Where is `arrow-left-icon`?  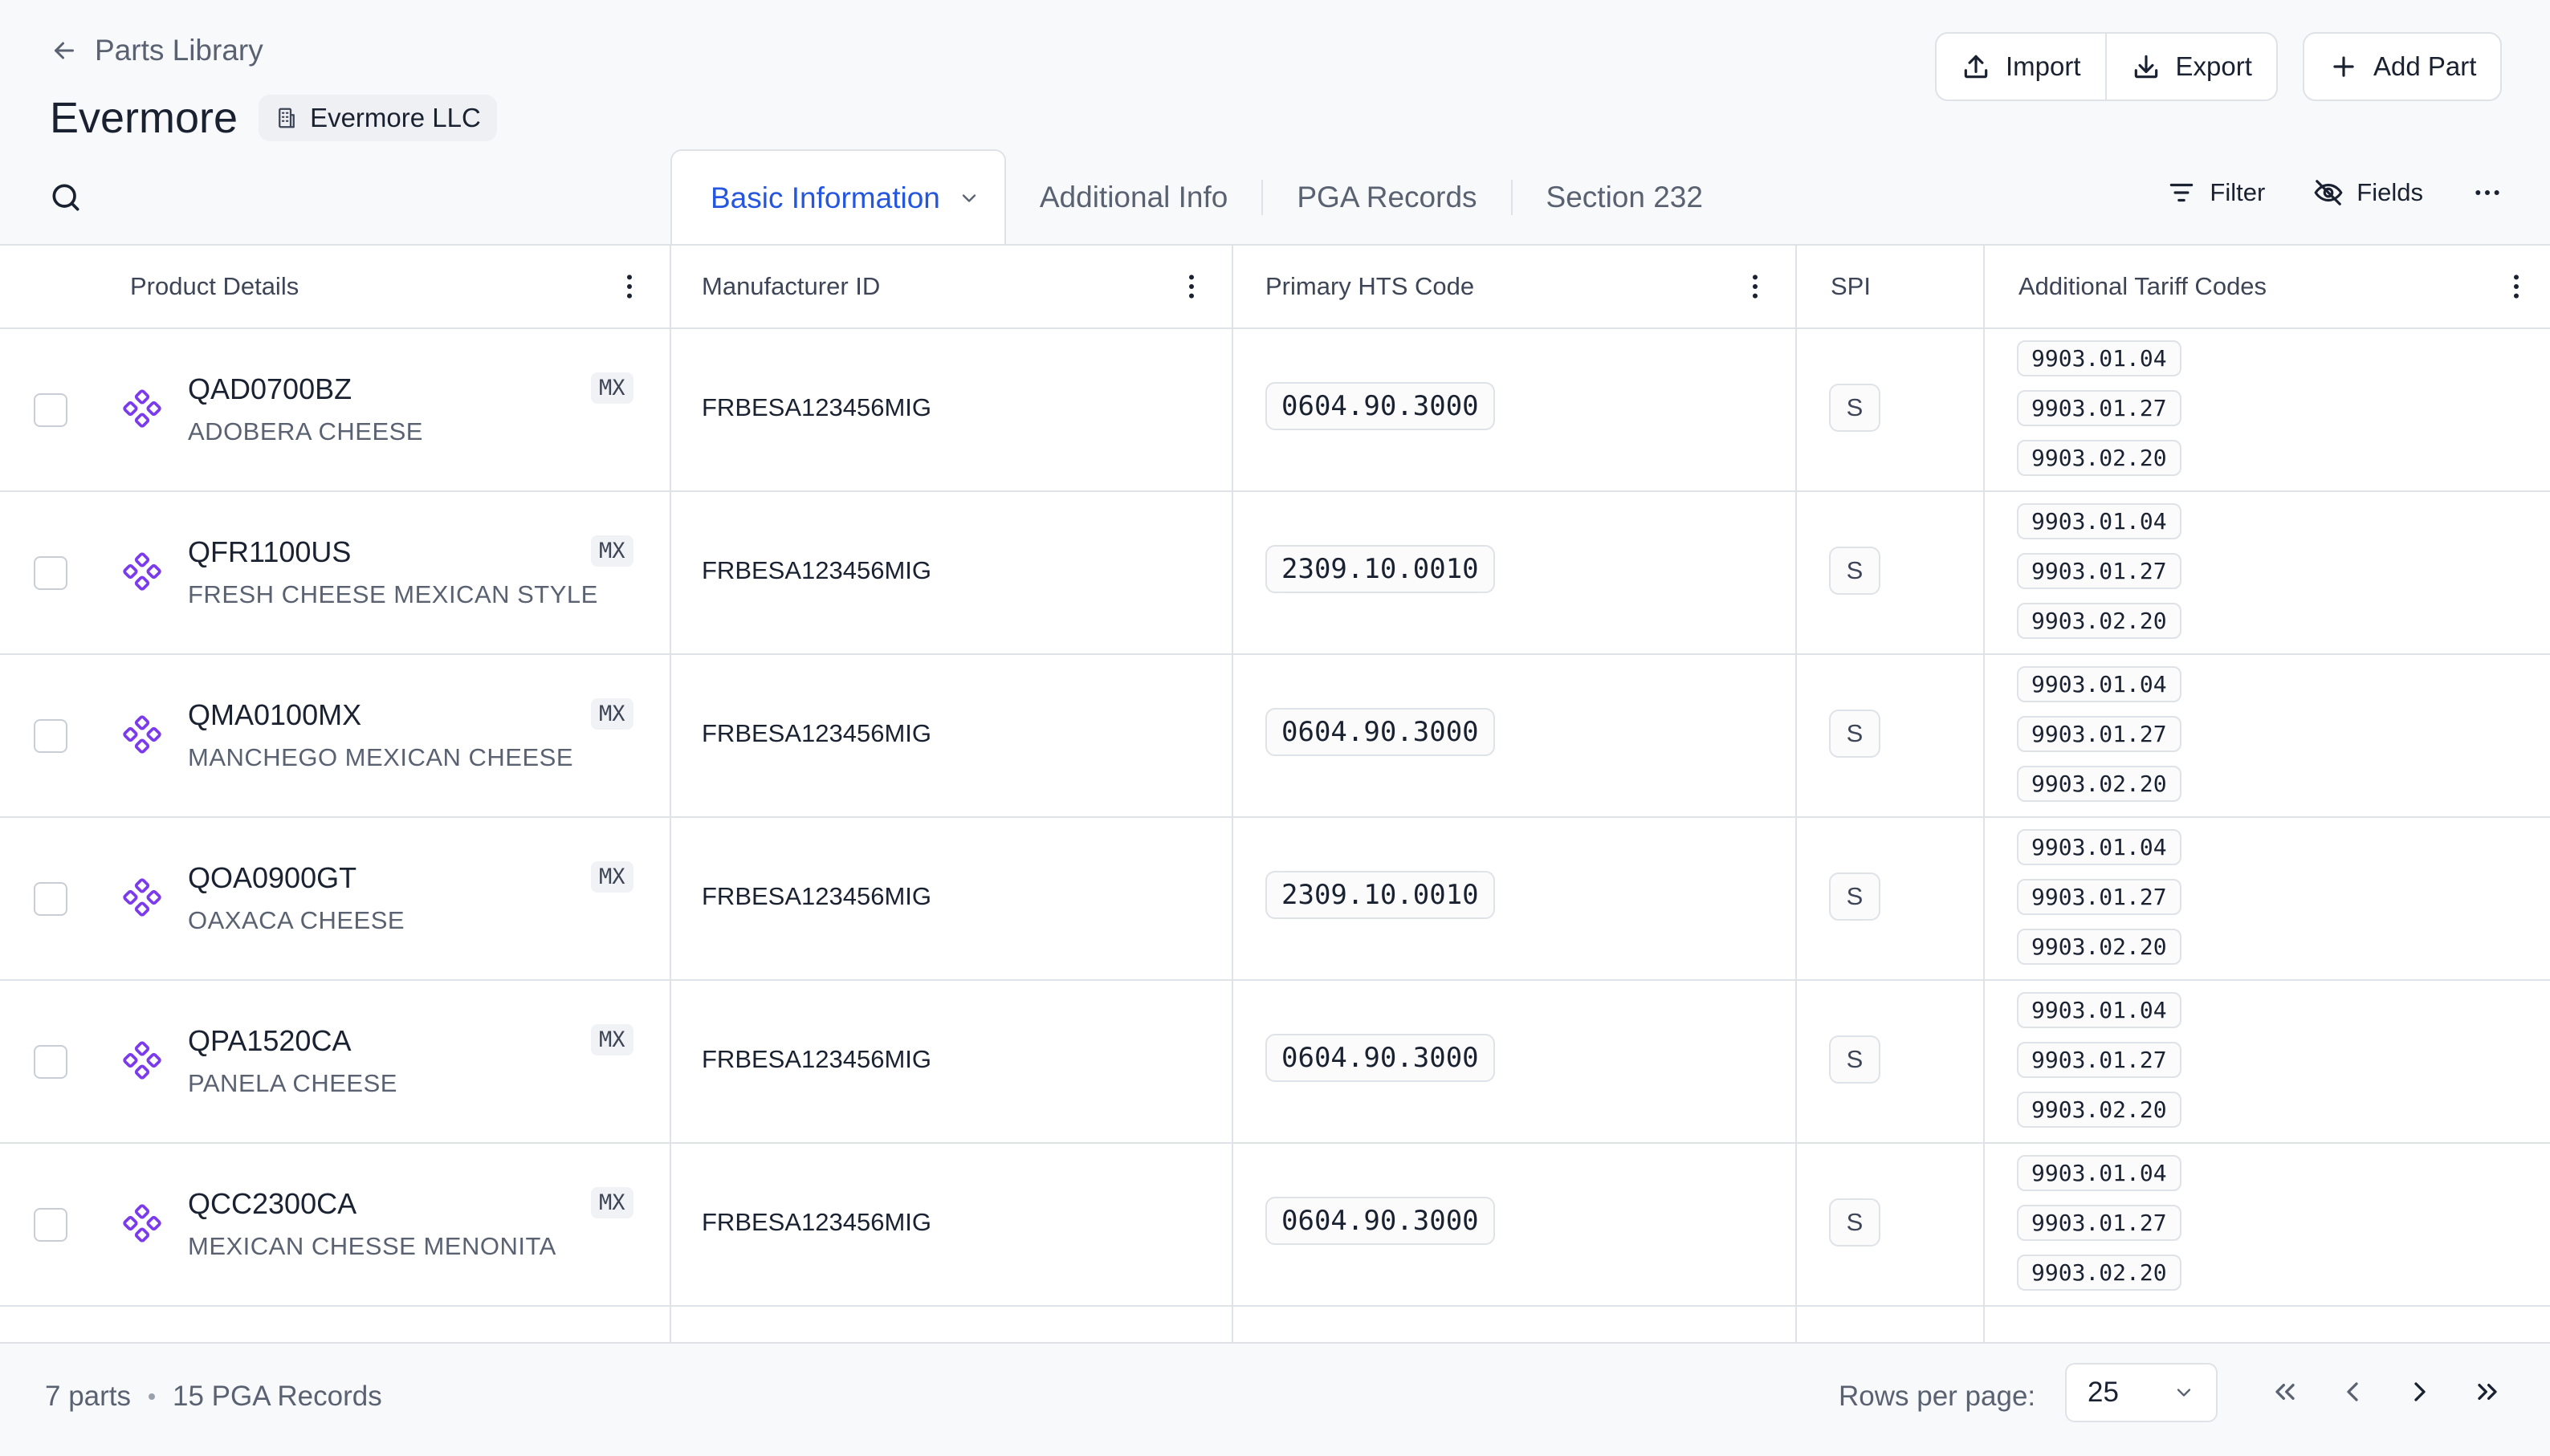 arrow-left-icon is located at coordinates (64, 51).